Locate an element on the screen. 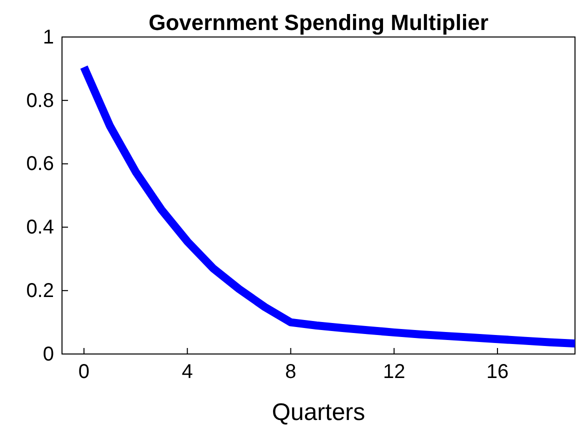  x-tick-label: 8 is located at coordinates (290, 372).